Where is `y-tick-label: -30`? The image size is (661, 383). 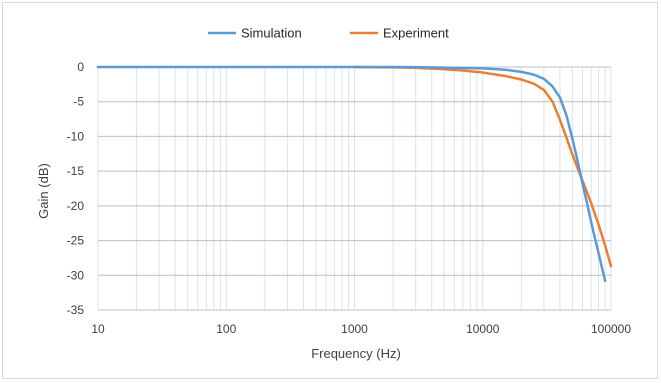 y-tick-label: -30 is located at coordinates (76, 275).